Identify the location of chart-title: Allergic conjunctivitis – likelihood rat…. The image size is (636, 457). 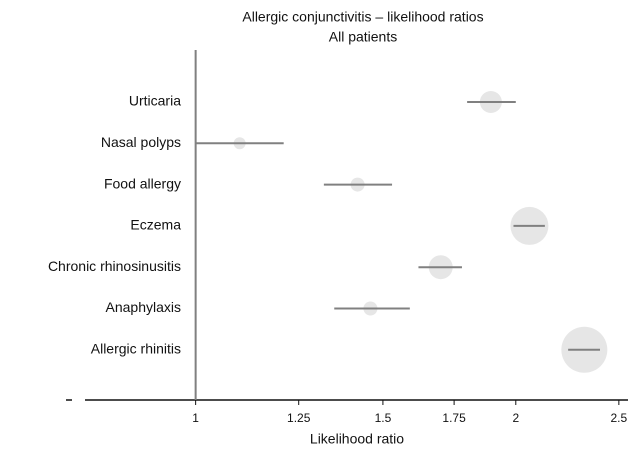
(362, 17).